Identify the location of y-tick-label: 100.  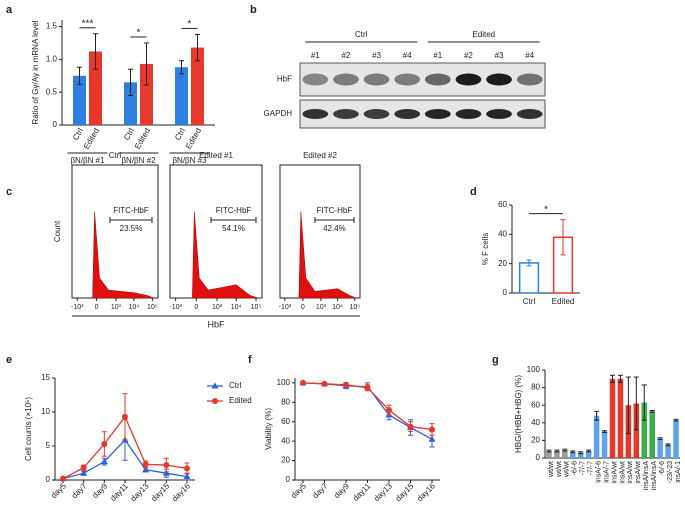
(534, 369).